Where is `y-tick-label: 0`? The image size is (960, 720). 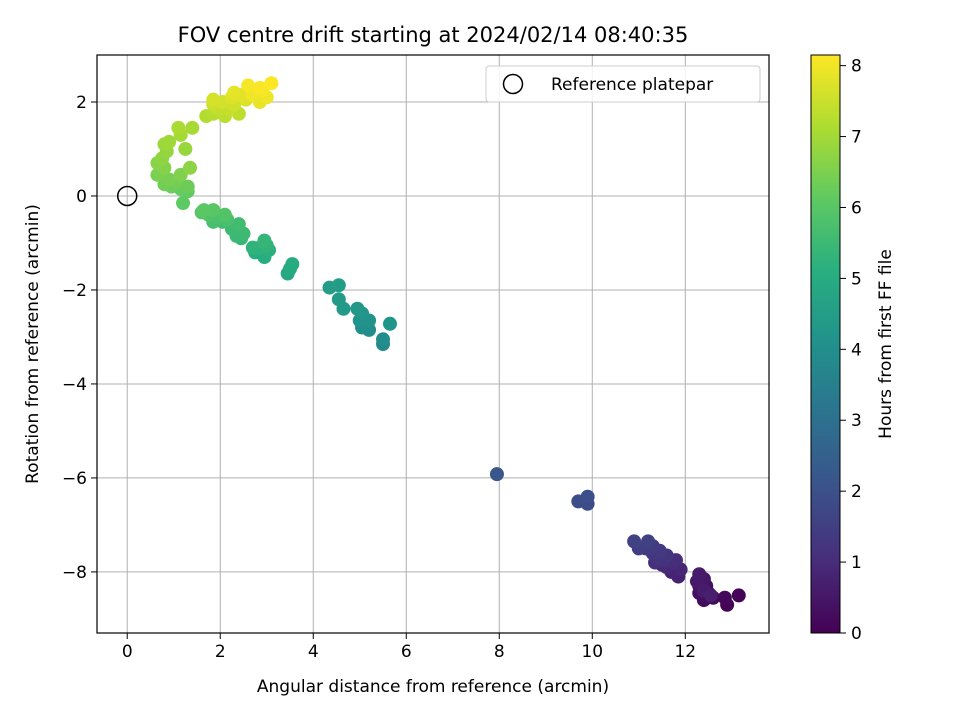
y-tick-label: 0 is located at coordinates (81, 197).